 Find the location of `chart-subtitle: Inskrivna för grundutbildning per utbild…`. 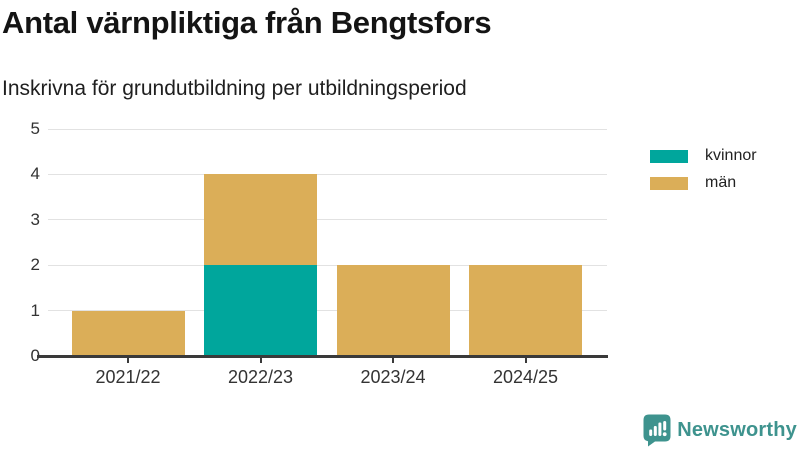

chart-subtitle: Inskrivna för grundutbildning per utbild… is located at coordinates (234, 88).